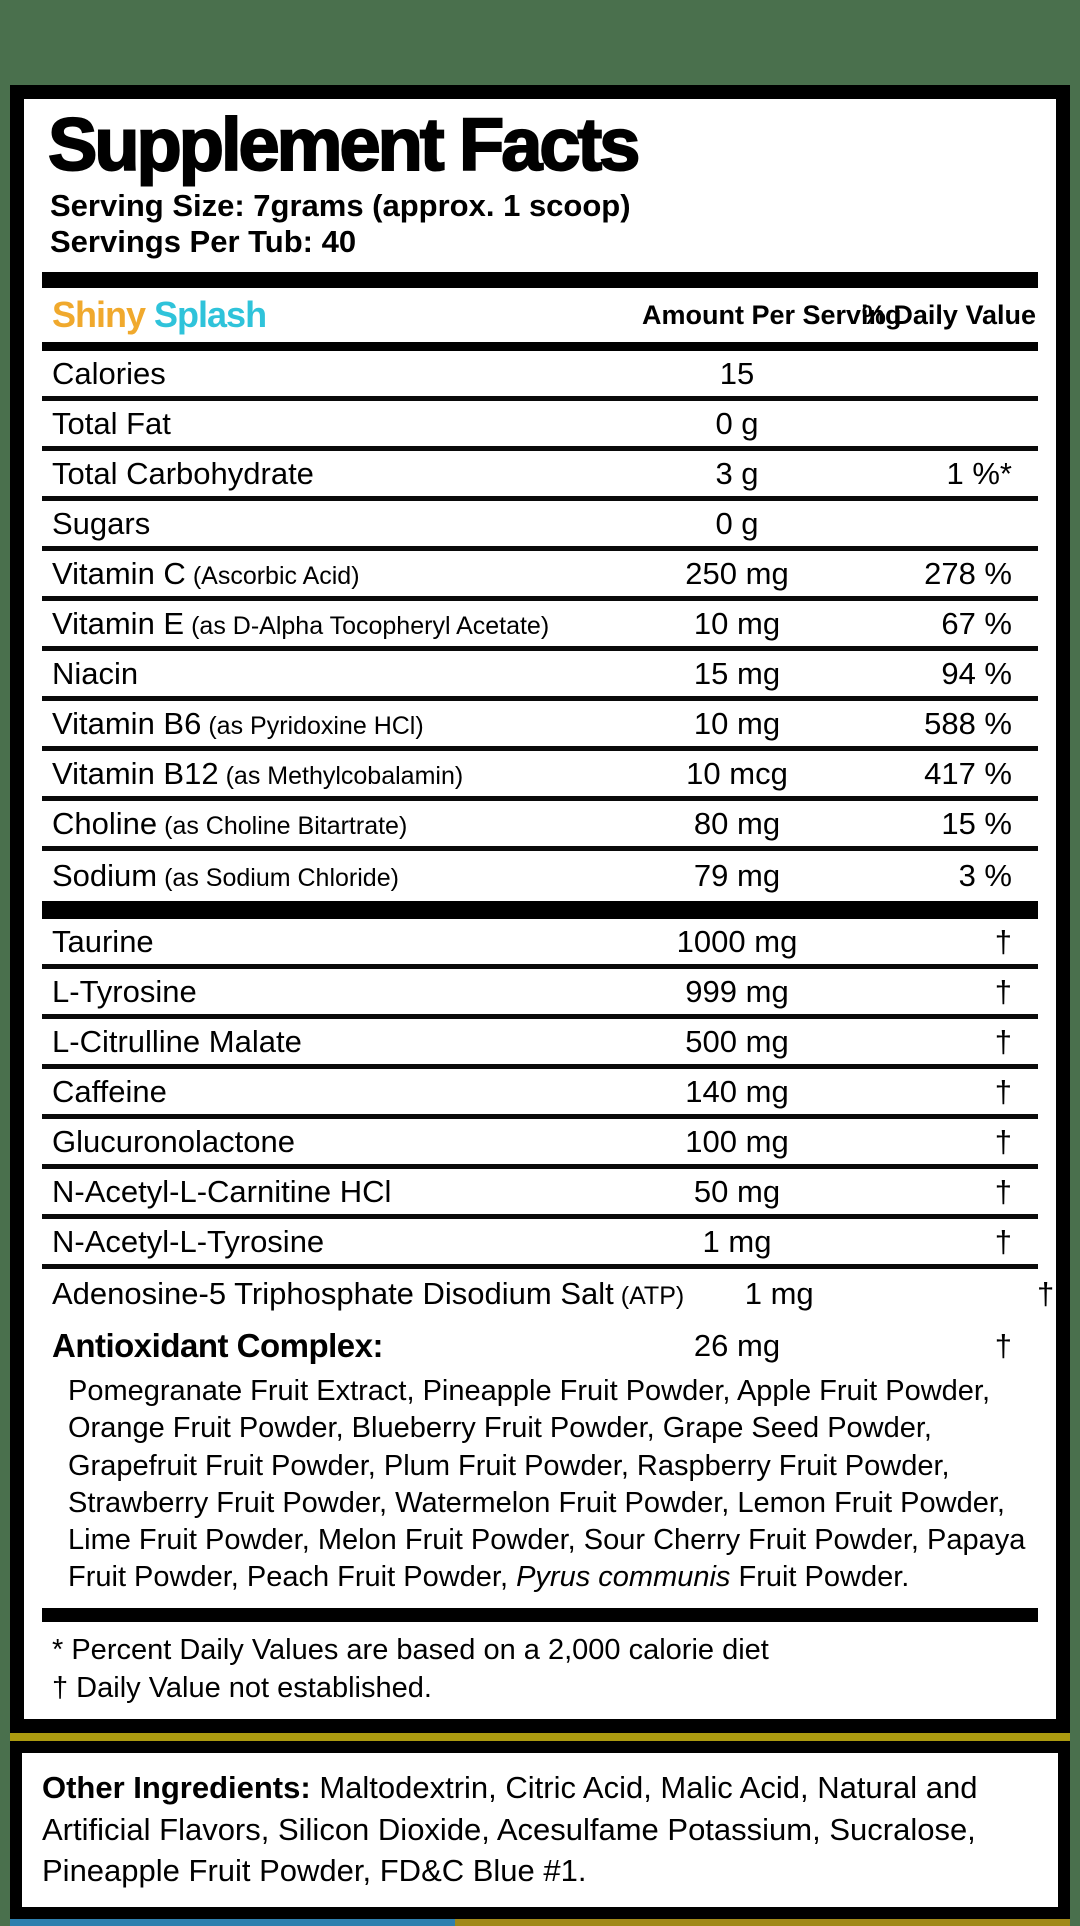 The width and height of the screenshot is (1080, 1926). What do you see at coordinates (109, 1091) in the screenshot?
I see `ingredient-name: Caffeine` at bounding box center [109, 1091].